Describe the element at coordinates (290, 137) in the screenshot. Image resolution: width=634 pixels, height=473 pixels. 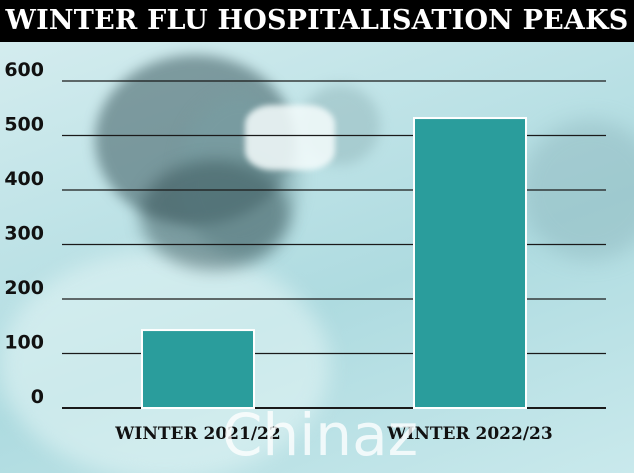
I see `background-photo-tissue` at that location.